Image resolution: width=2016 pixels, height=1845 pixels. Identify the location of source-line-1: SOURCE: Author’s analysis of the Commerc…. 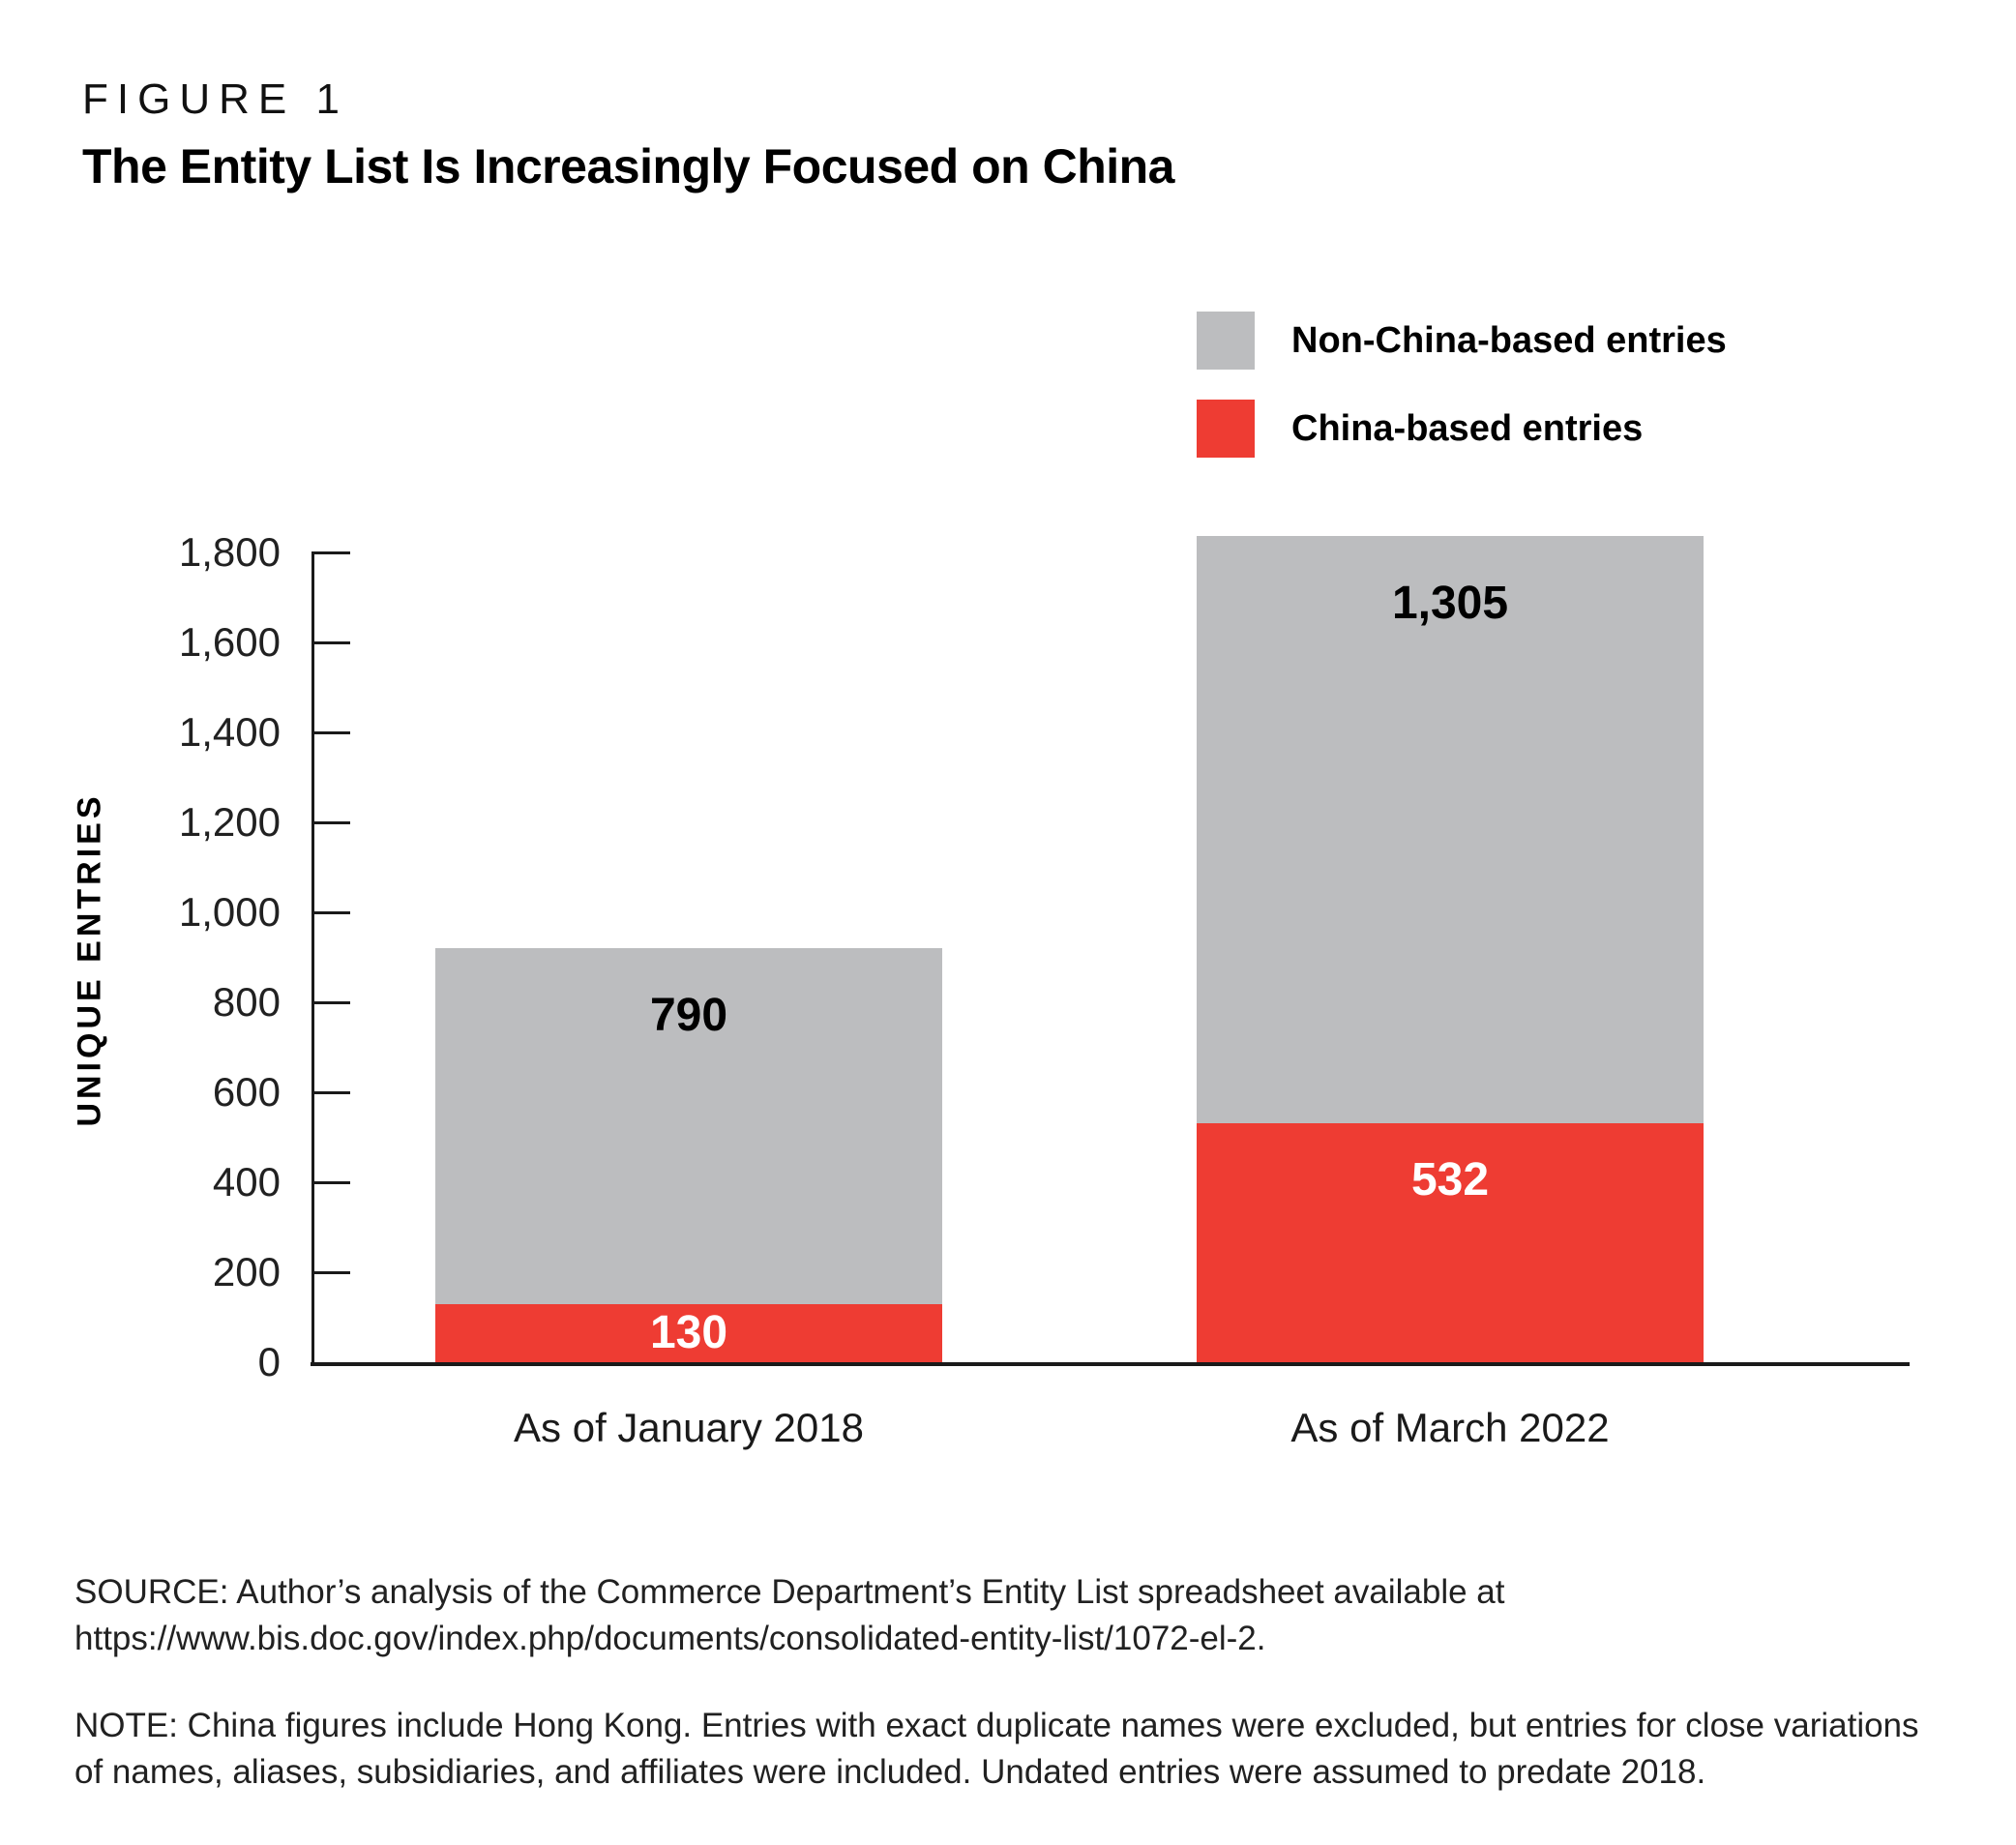
(789, 1592).